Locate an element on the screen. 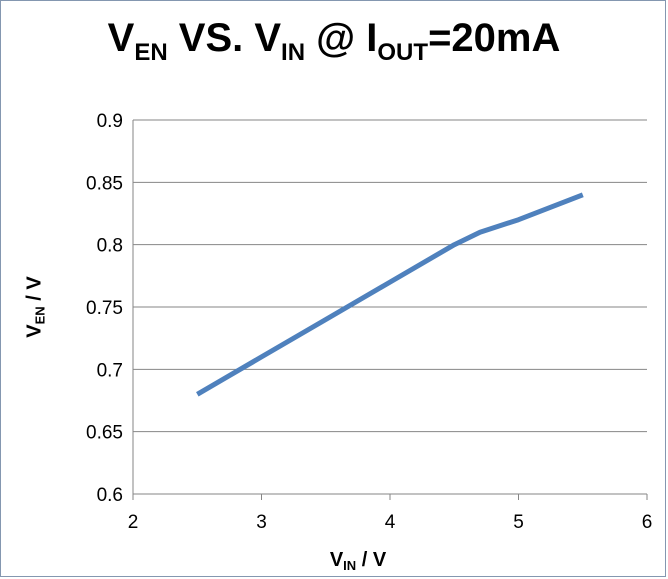 This screenshot has height=579, width=668. y-tick-label: 0.9 is located at coordinates (110, 121).